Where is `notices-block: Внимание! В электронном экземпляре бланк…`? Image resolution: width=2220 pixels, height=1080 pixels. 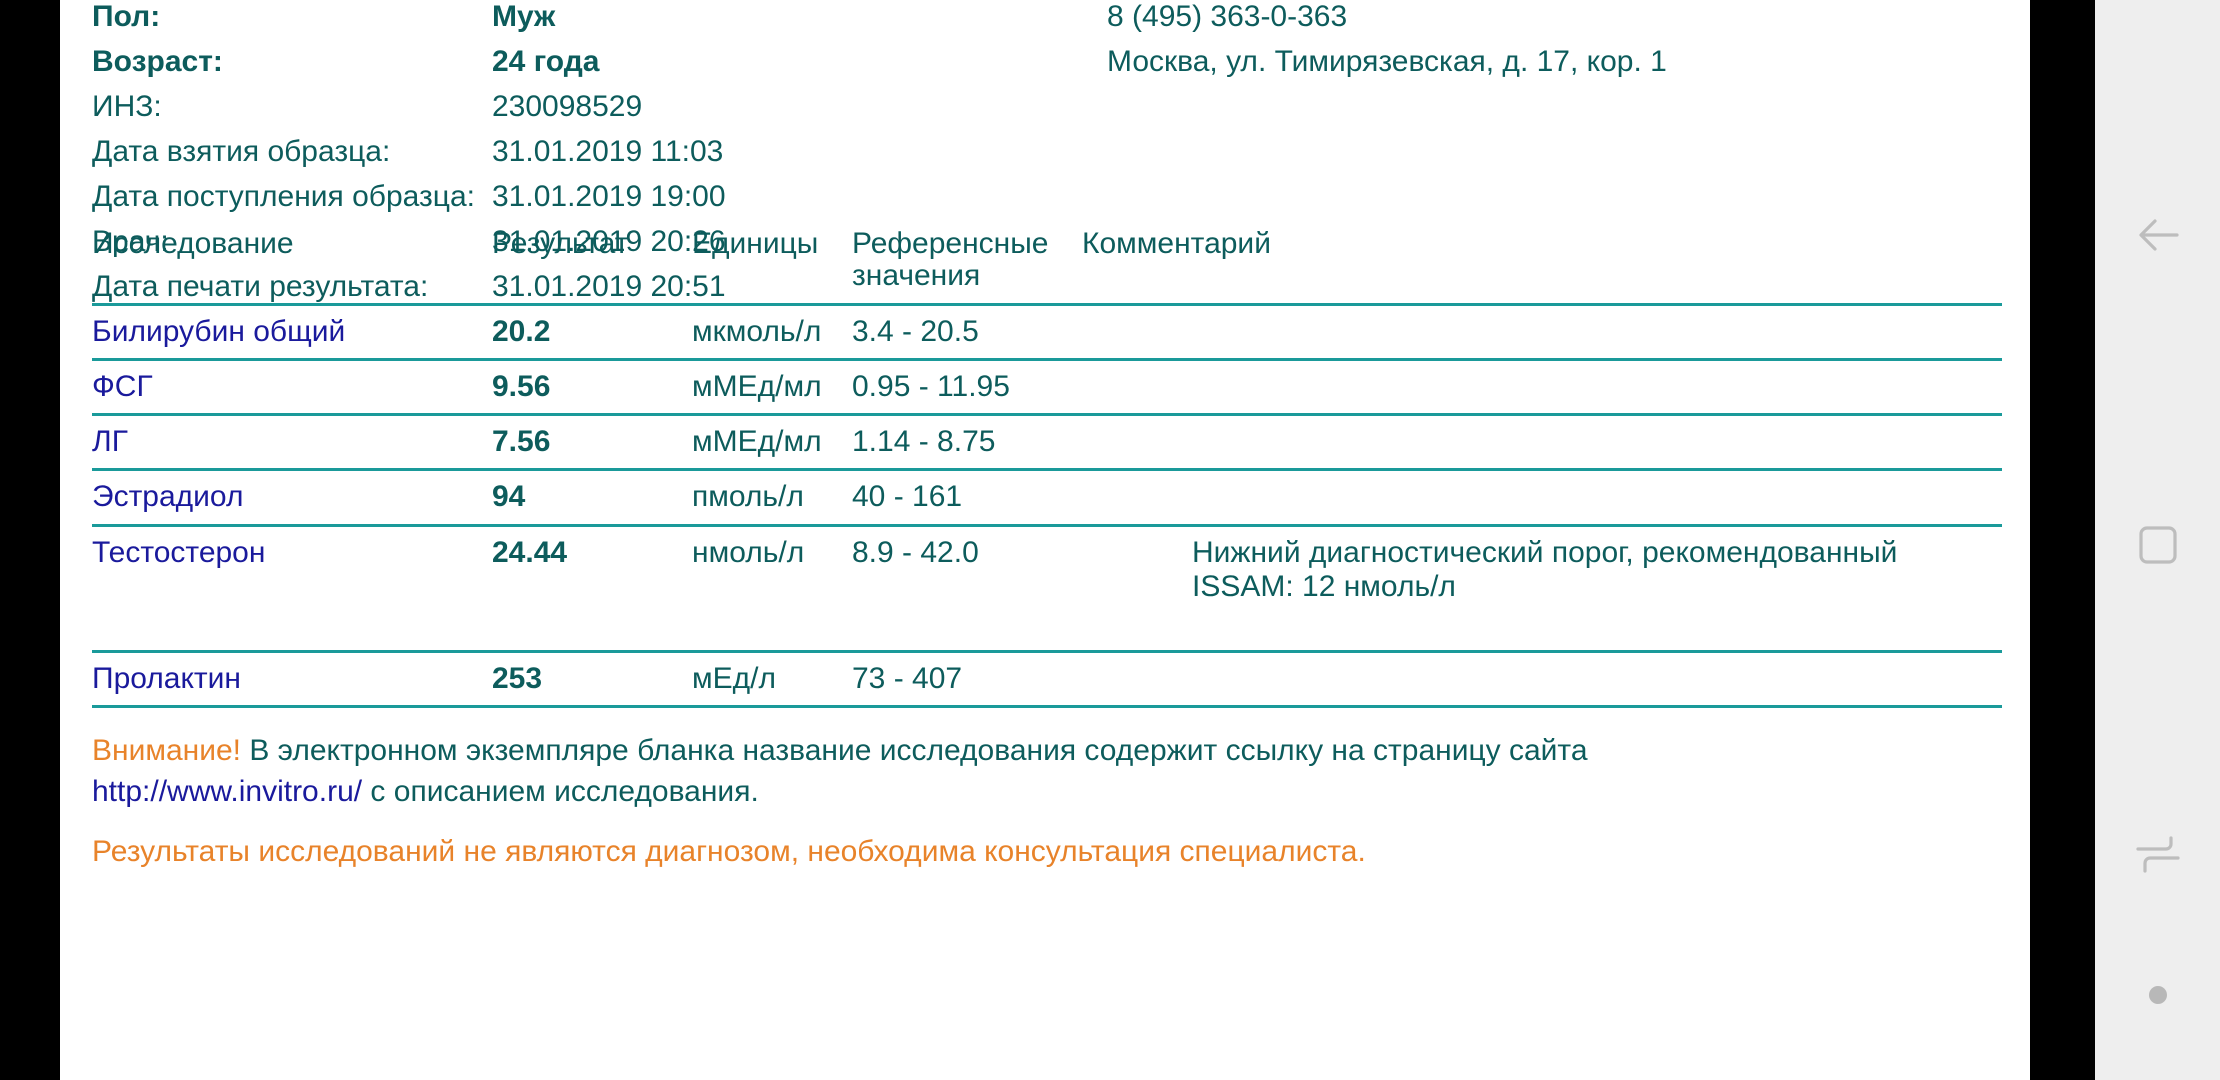
notices-block: Внимание! В электронном экземпляре бланк… is located at coordinates (1047, 788).